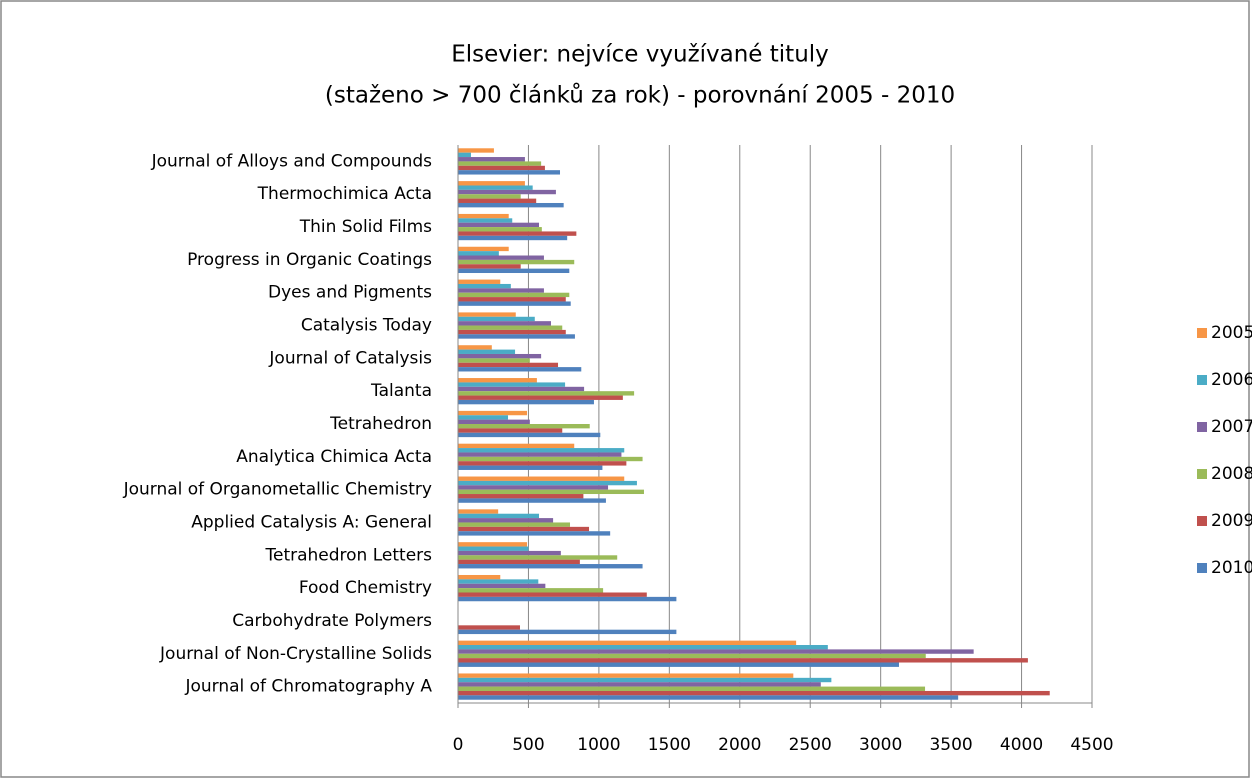 Image resolution: width=1252 pixels, height=780 pixels. What do you see at coordinates (1231, 568) in the screenshot?
I see `legend-label: 2010` at bounding box center [1231, 568].